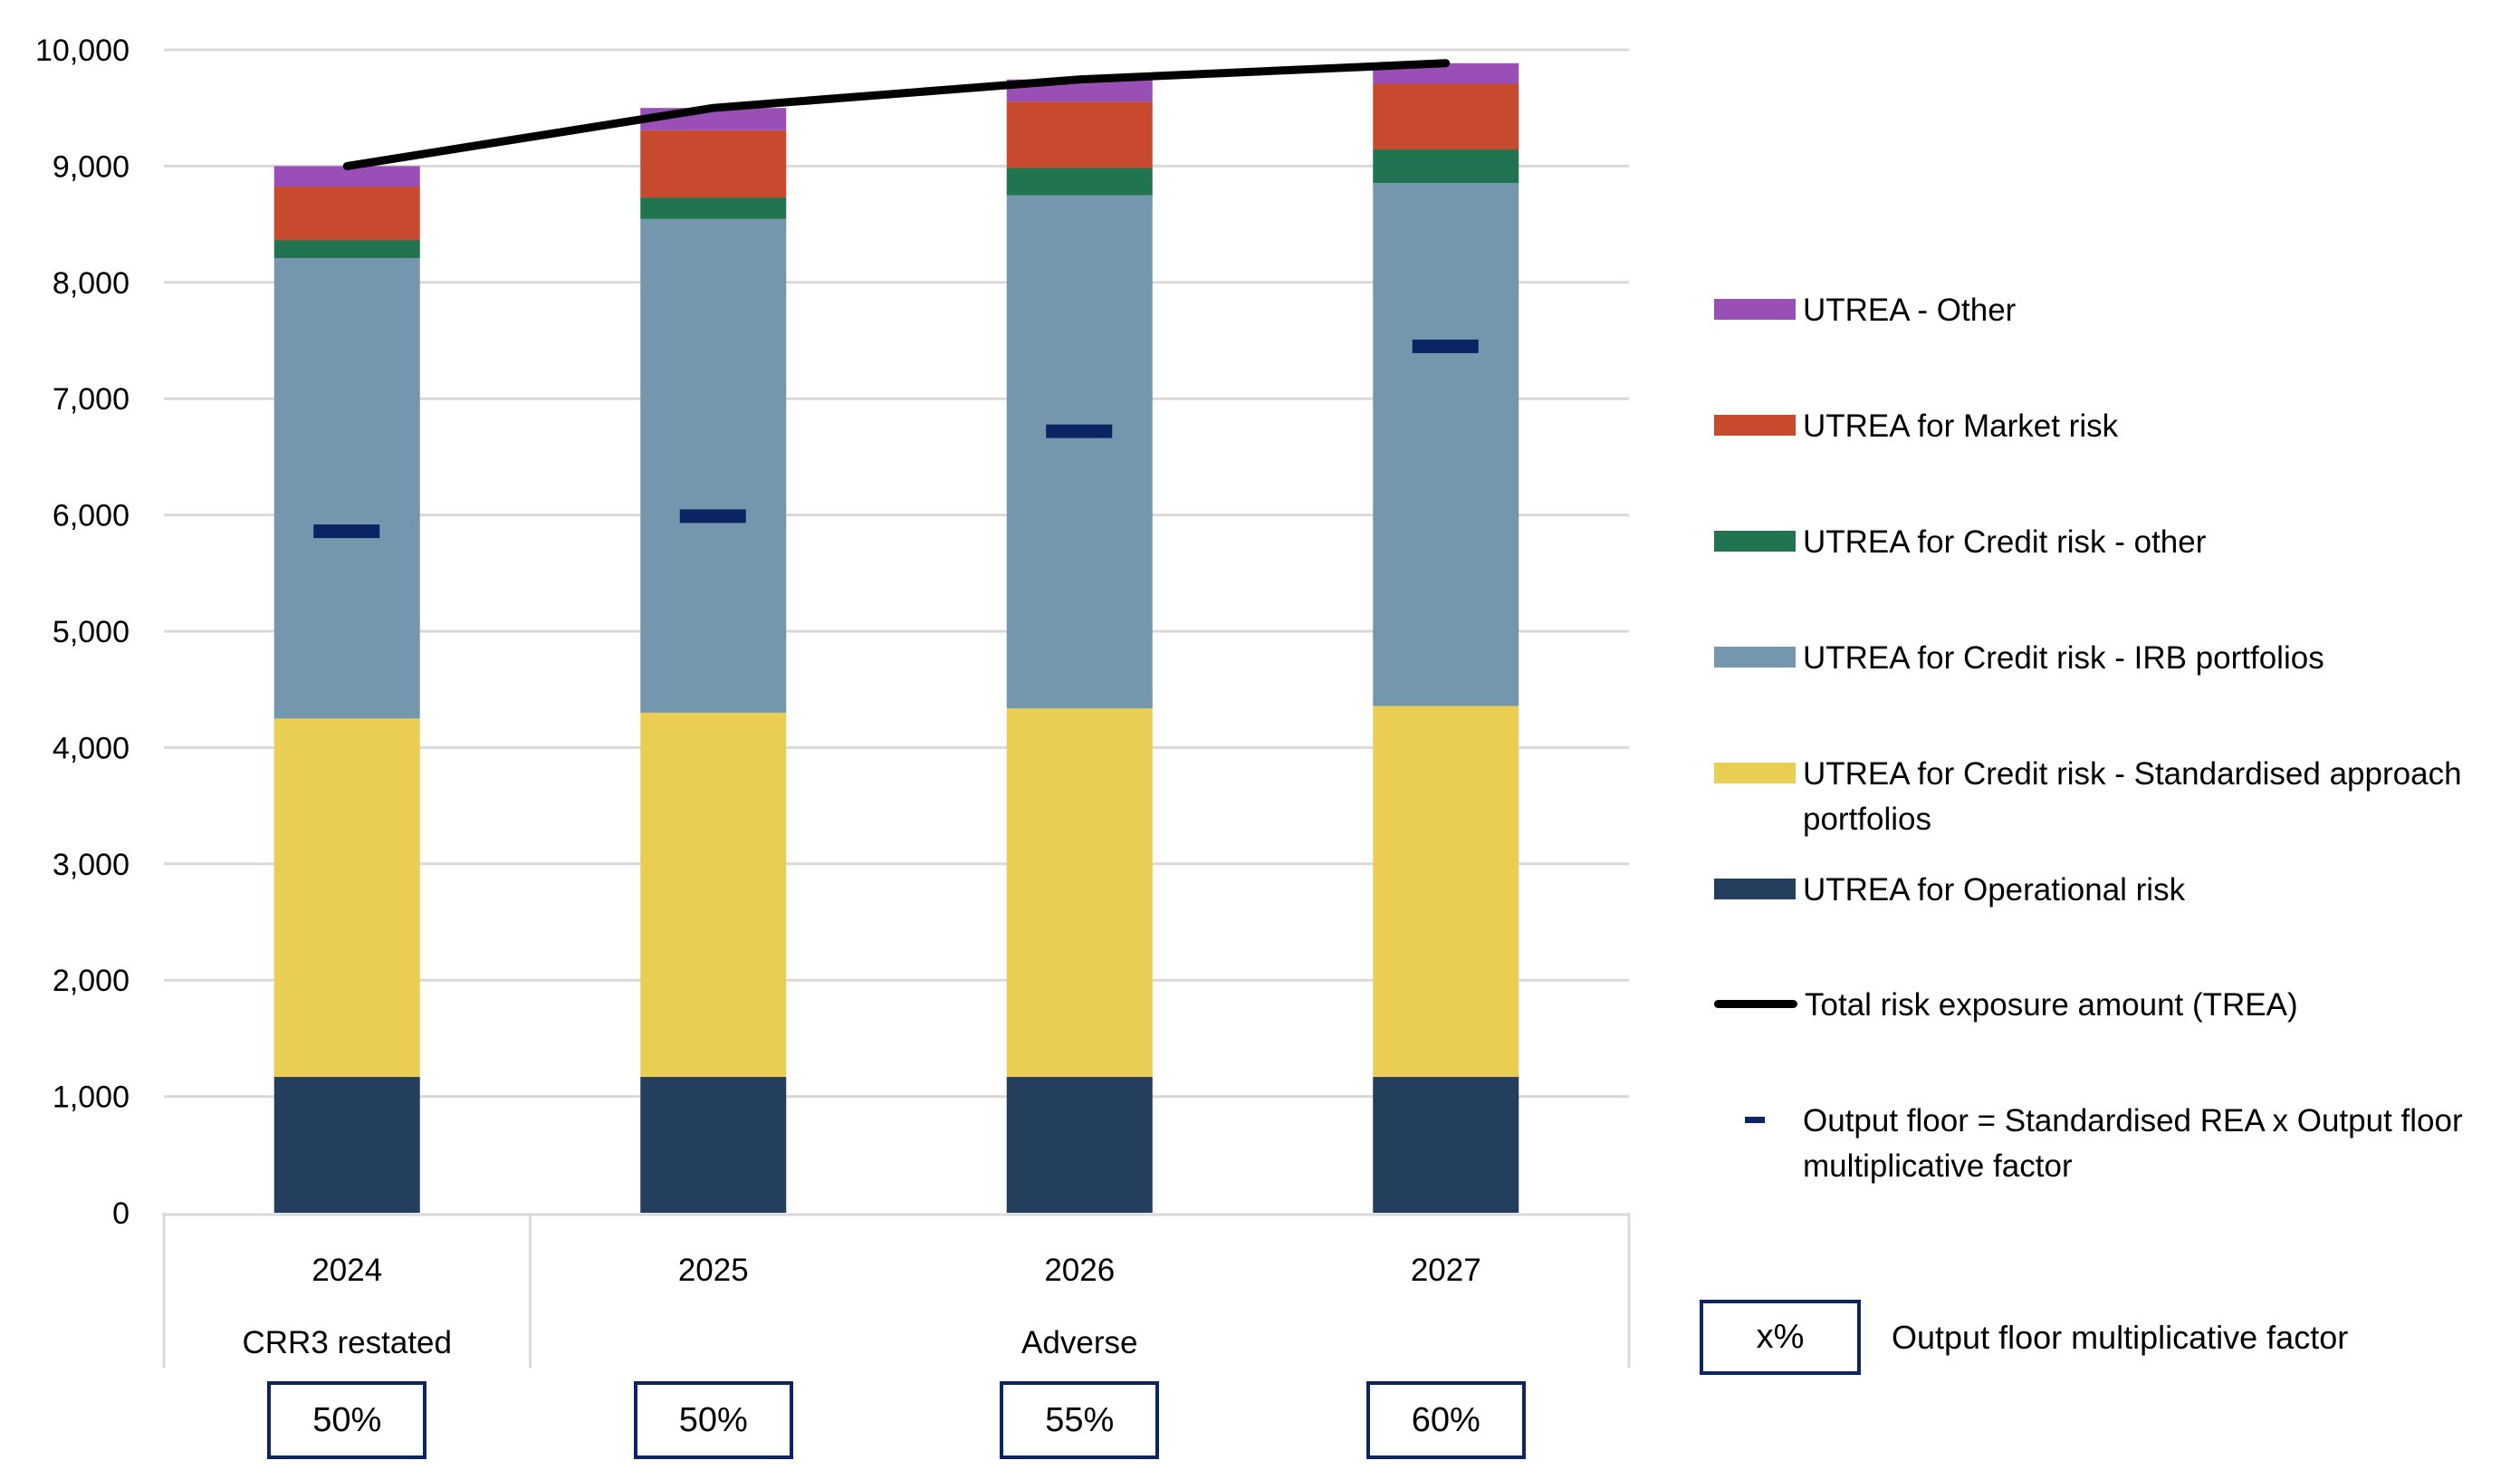 The height and width of the screenshot is (1470, 2520). I want to click on output-floor-factor-value: 60%, so click(1445, 1419).